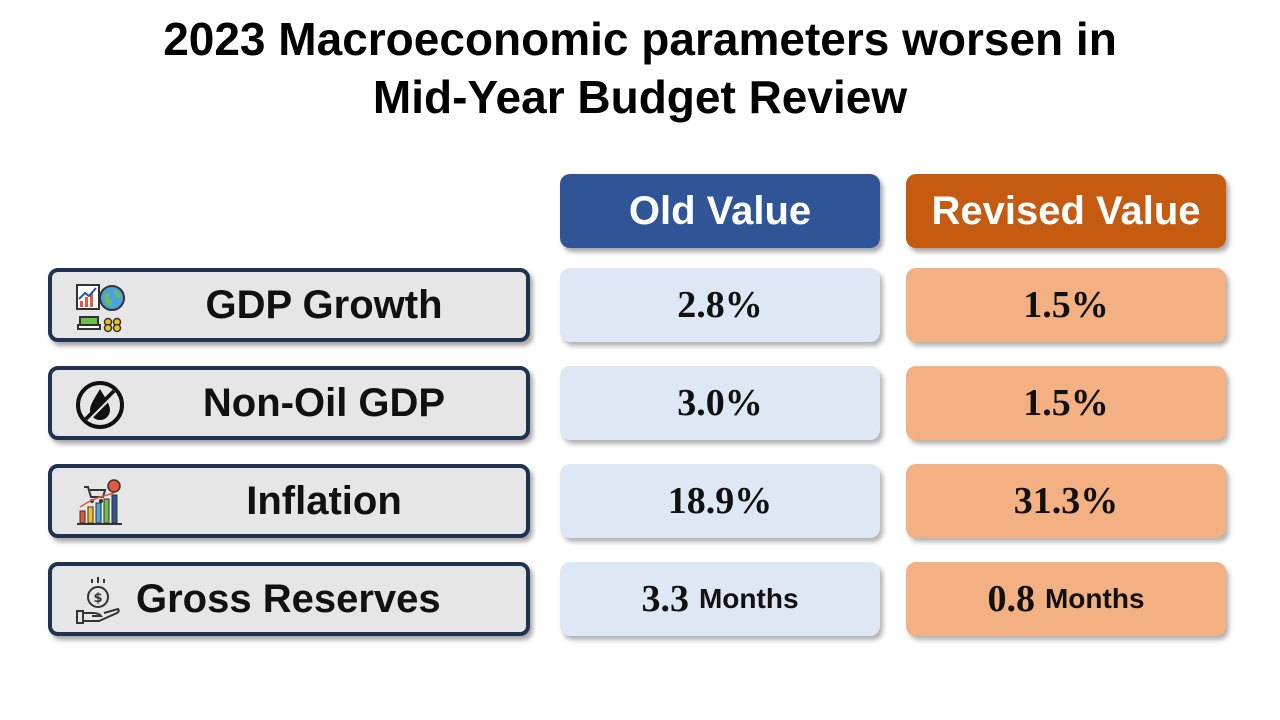  I want to click on old-value-gross-reserves: 3.3 Months, so click(720, 599).